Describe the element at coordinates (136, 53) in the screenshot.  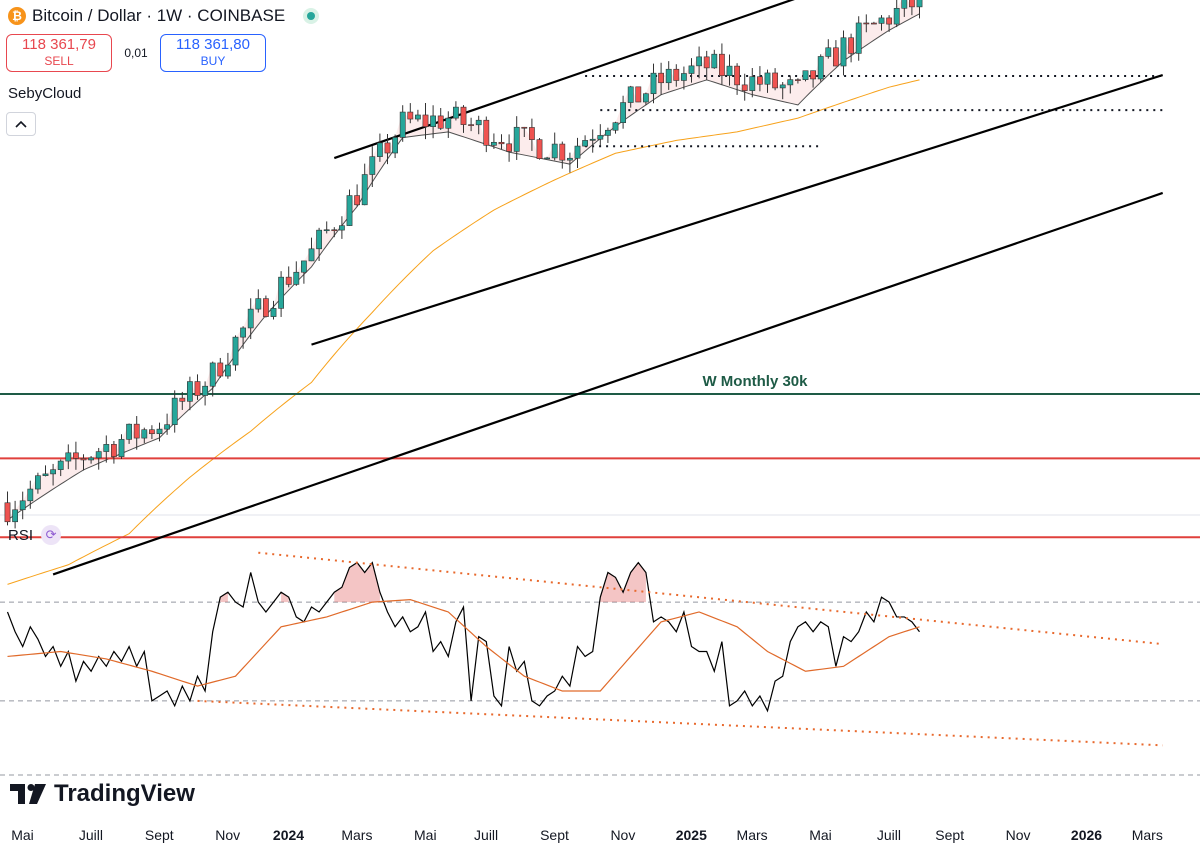
I see `trade-panel: 118 361,79 SELL 0,01 118 361,80 BUY` at that location.